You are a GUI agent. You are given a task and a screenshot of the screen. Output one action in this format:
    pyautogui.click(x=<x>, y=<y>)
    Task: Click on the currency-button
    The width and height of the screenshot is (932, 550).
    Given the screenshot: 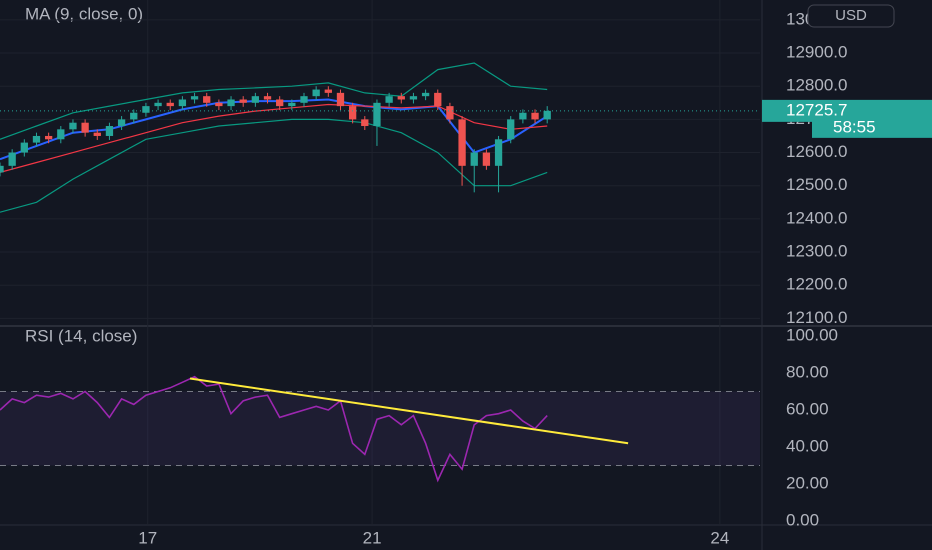 What is the action you would take?
    pyautogui.click(x=851, y=16)
    